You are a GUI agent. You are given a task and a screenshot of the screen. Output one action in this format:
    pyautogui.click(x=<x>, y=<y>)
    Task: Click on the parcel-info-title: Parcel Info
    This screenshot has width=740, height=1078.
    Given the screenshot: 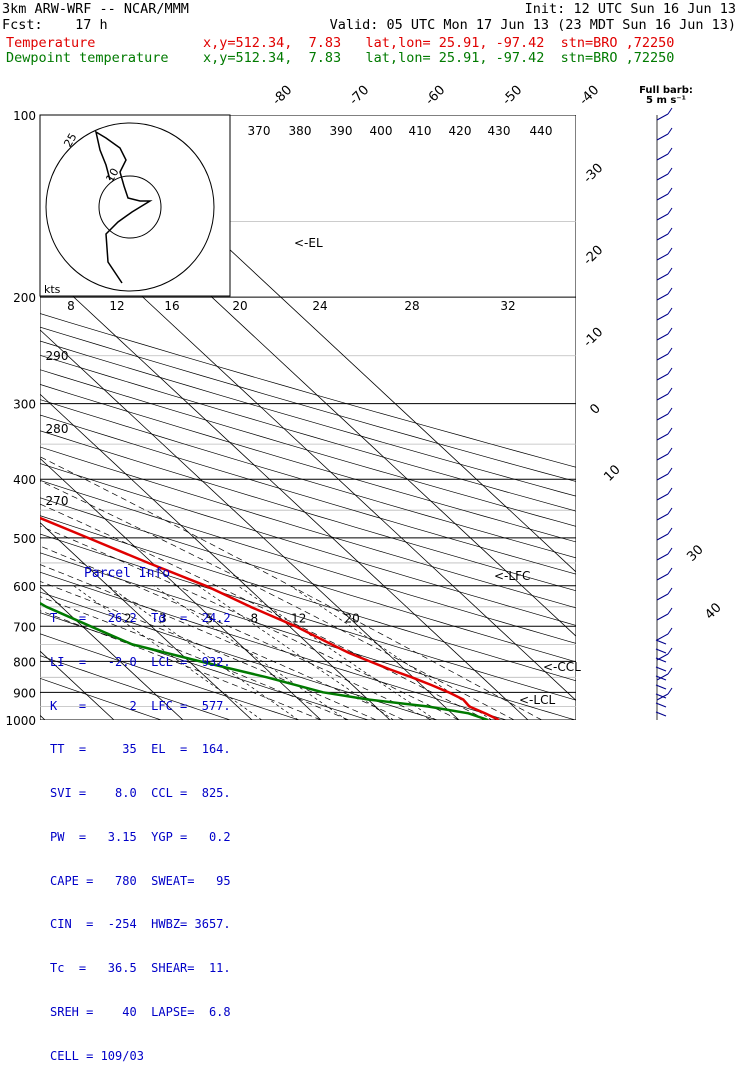 What is the action you would take?
    pyautogui.click(x=127, y=574)
    